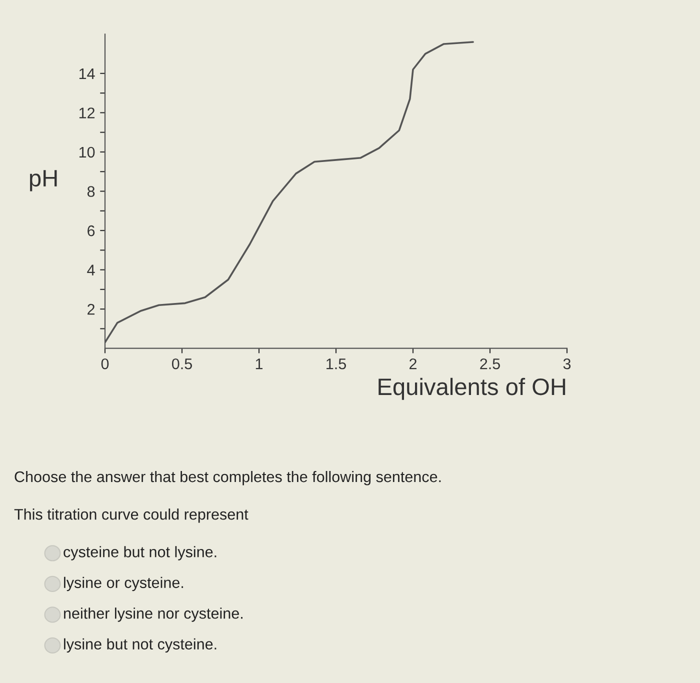  What do you see at coordinates (124, 584) in the screenshot?
I see `text: lysine or cysteine.` at bounding box center [124, 584].